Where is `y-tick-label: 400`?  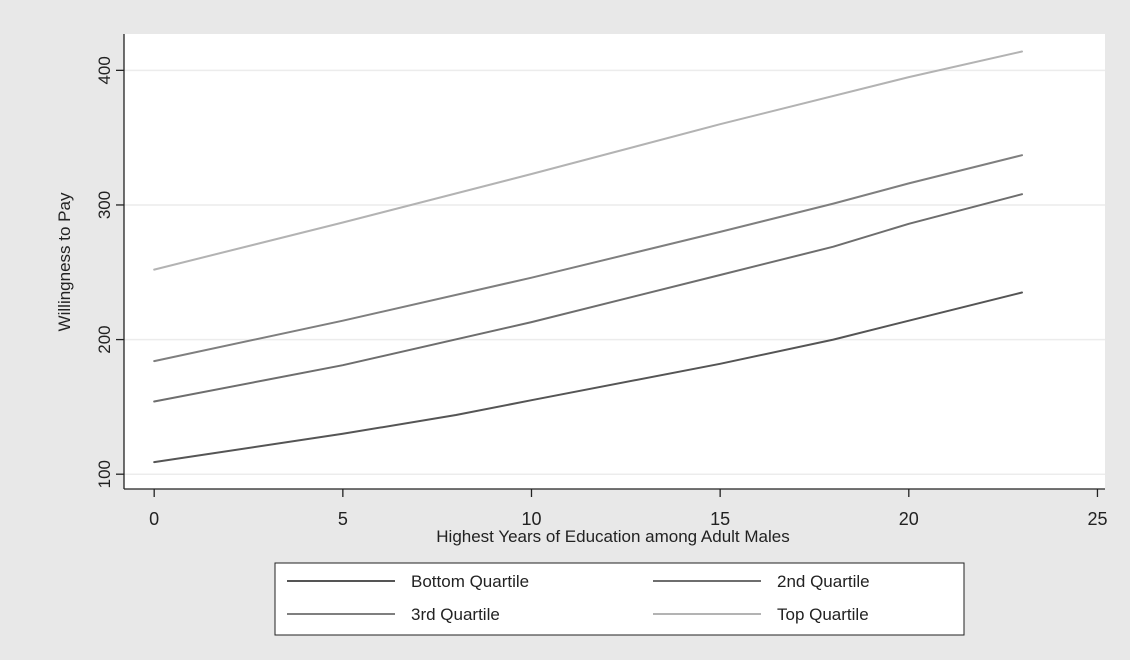 y-tick-label: 400 is located at coordinates (104, 70).